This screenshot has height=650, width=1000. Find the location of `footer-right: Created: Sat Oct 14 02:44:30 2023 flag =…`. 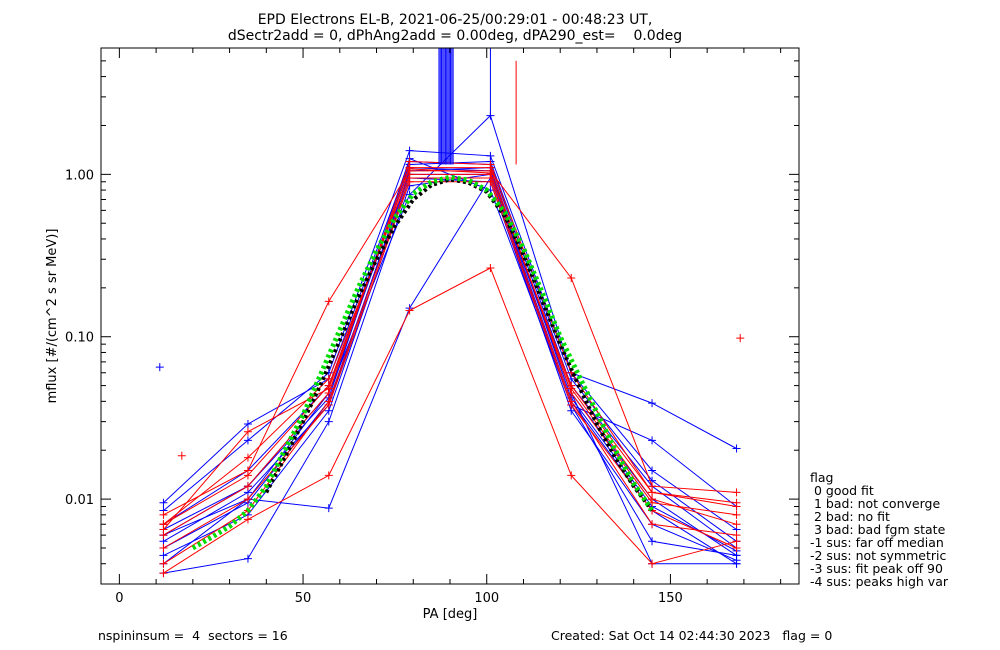

footer-right: Created: Sat Oct 14 02:44:30 2023 flag =… is located at coordinates (691, 635).